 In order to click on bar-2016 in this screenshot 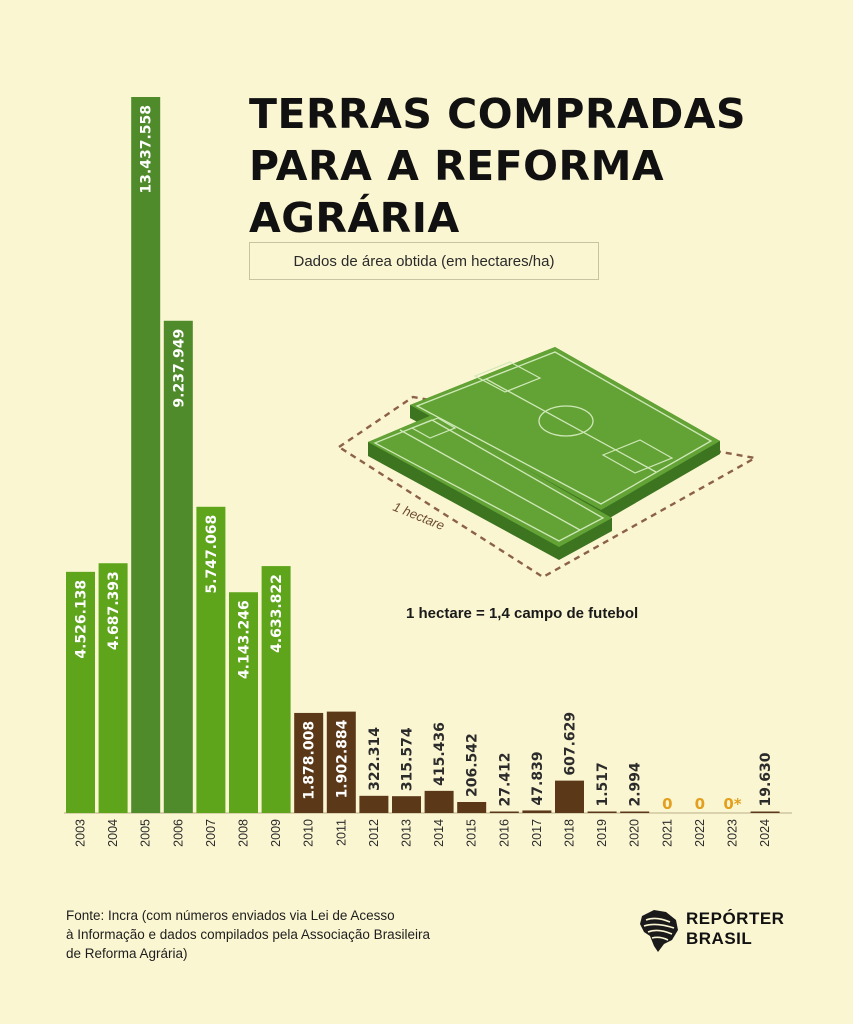, I will do `click(504, 812)`.